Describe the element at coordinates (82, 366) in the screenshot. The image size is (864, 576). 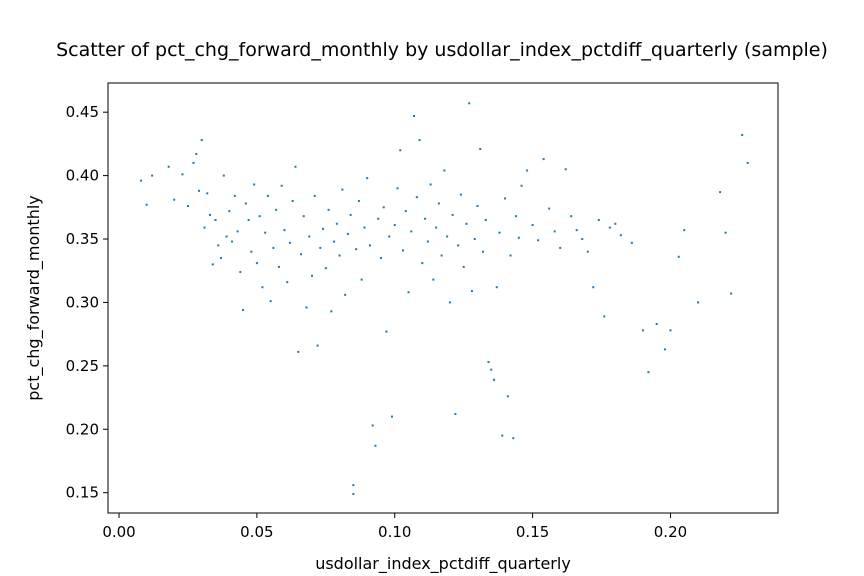
I see `y-tick-label: 0.25` at that location.